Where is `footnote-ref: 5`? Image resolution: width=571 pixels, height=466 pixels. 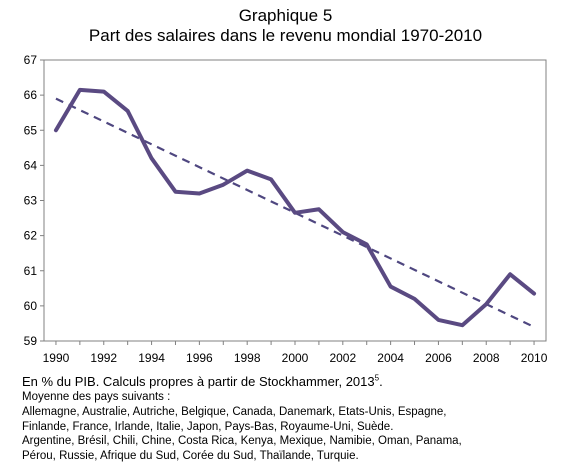 footnote-ref: 5 is located at coordinates (377, 378).